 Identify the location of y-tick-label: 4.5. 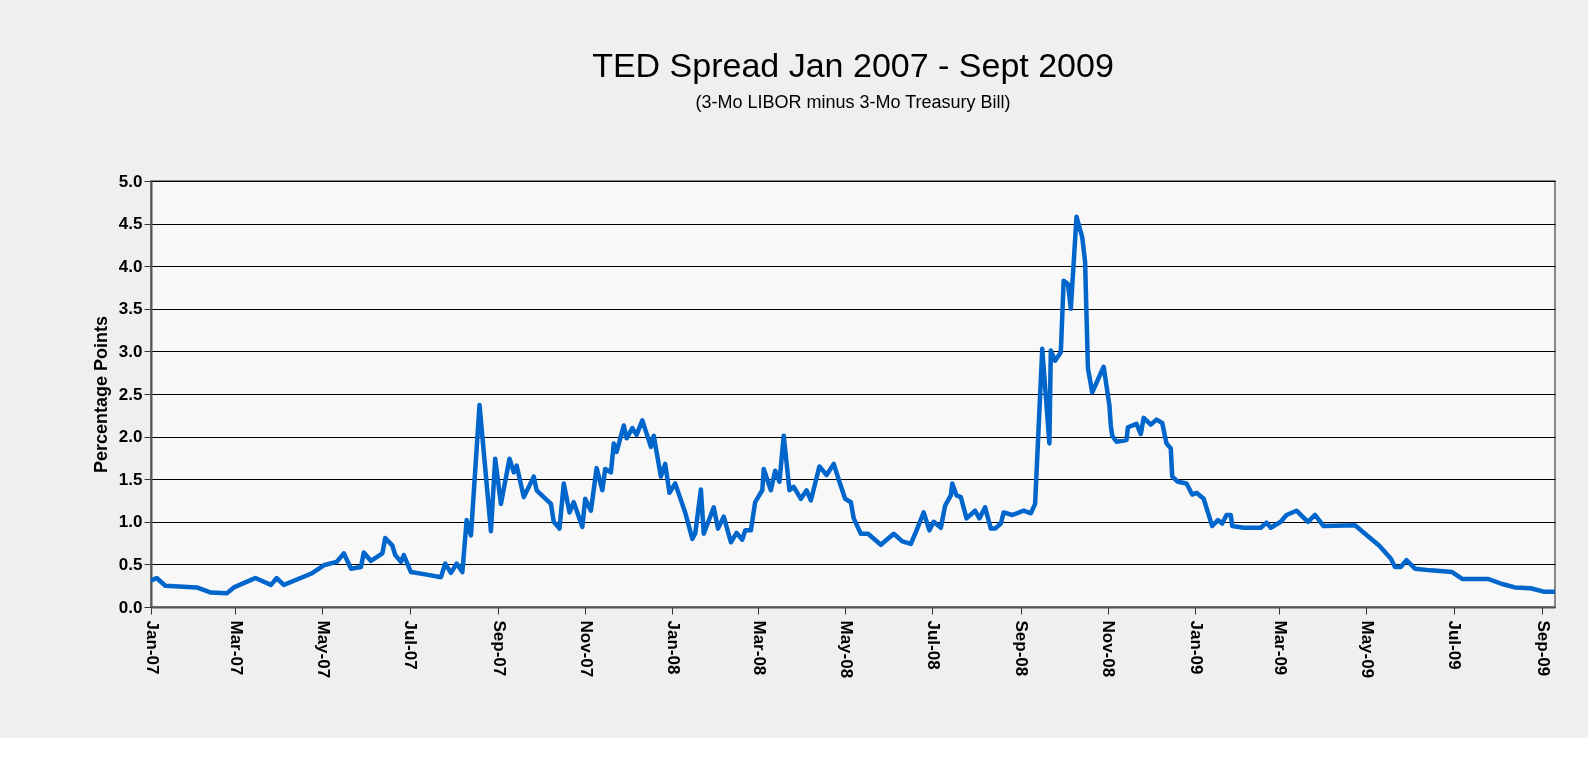
(130, 224).